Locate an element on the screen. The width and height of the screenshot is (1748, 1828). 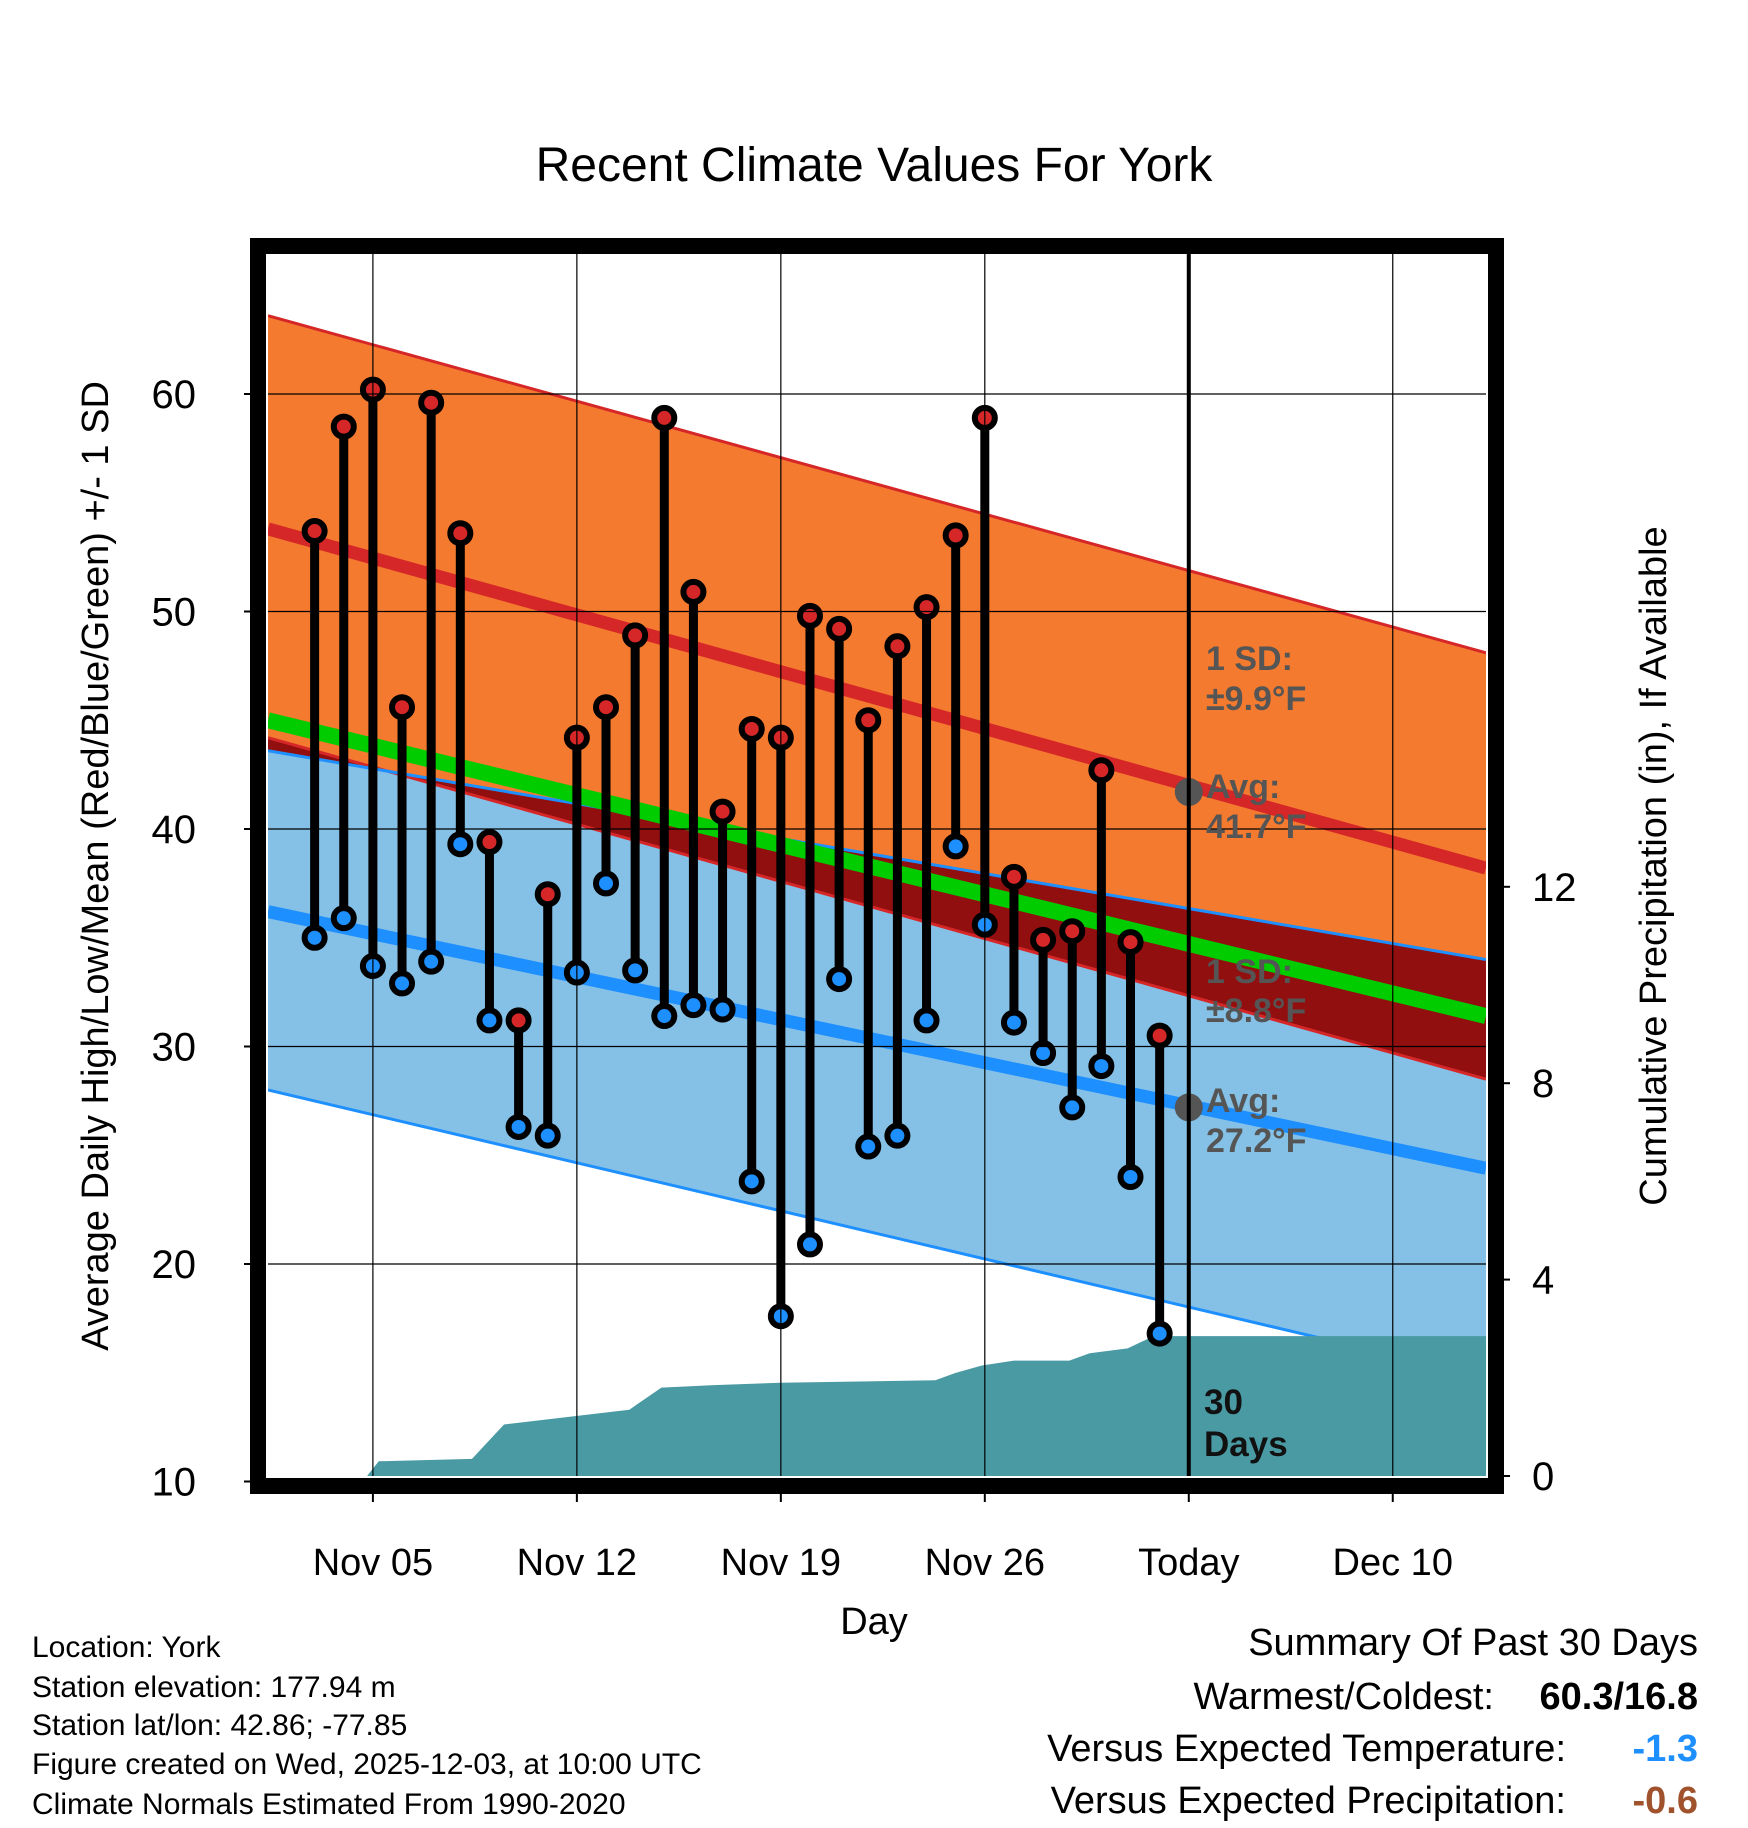
days-number: 30 is located at coordinates (1223, 1402).